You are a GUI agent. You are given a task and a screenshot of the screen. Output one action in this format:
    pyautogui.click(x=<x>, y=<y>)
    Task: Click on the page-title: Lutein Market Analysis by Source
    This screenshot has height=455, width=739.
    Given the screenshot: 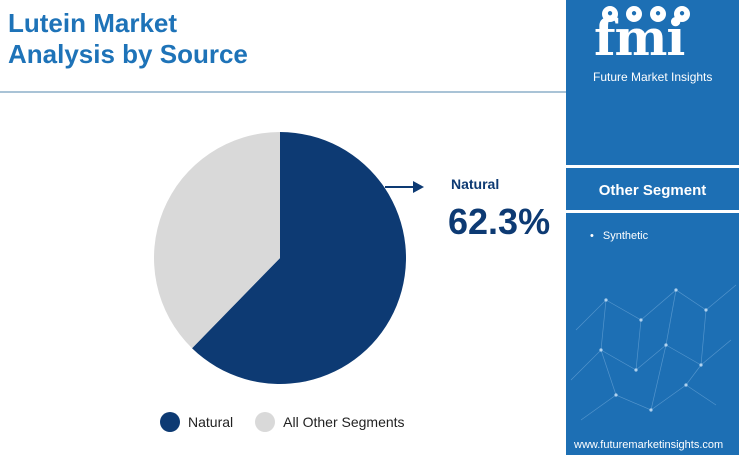 What is the action you would take?
    pyautogui.click(x=128, y=39)
    